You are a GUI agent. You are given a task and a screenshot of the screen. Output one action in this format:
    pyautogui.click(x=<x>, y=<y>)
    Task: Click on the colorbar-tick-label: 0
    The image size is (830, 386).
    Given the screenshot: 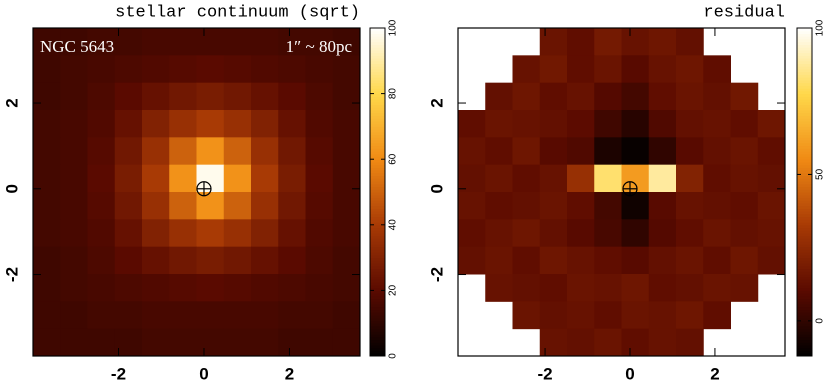 What is the action you would take?
    pyautogui.click(x=820, y=321)
    